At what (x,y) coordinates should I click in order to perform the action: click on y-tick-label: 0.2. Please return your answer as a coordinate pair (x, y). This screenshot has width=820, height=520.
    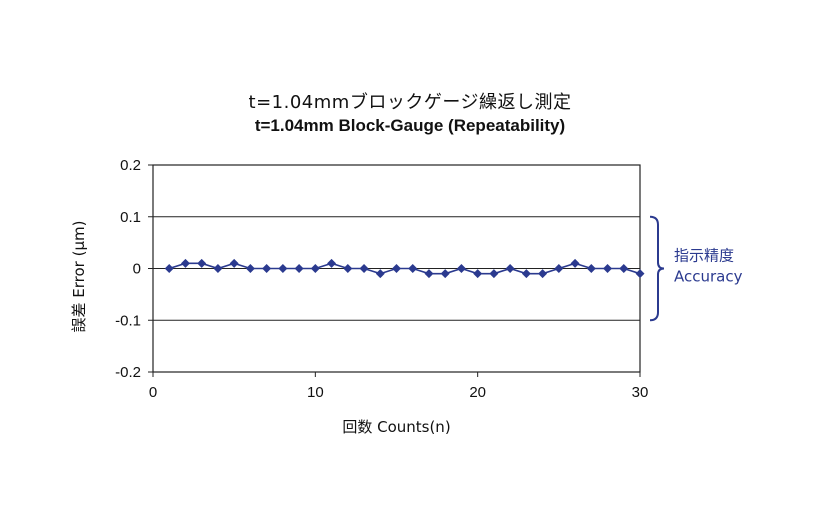
    Looking at the image, I should click on (130, 165).